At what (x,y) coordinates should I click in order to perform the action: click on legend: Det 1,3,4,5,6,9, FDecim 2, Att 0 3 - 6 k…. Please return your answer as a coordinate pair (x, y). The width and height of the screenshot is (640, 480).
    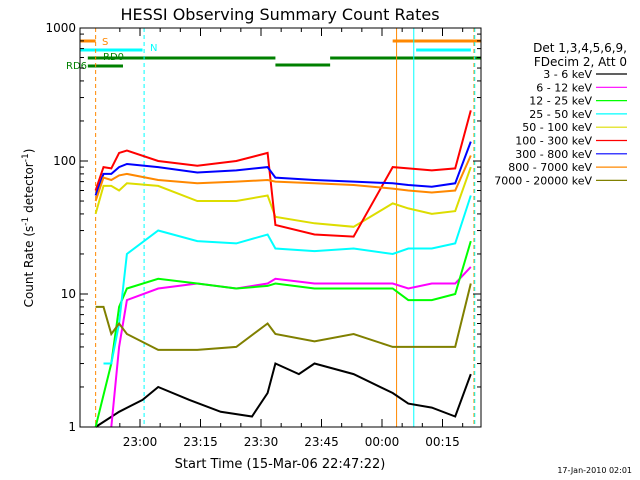
    Looking at the image, I should click on (560, 114).